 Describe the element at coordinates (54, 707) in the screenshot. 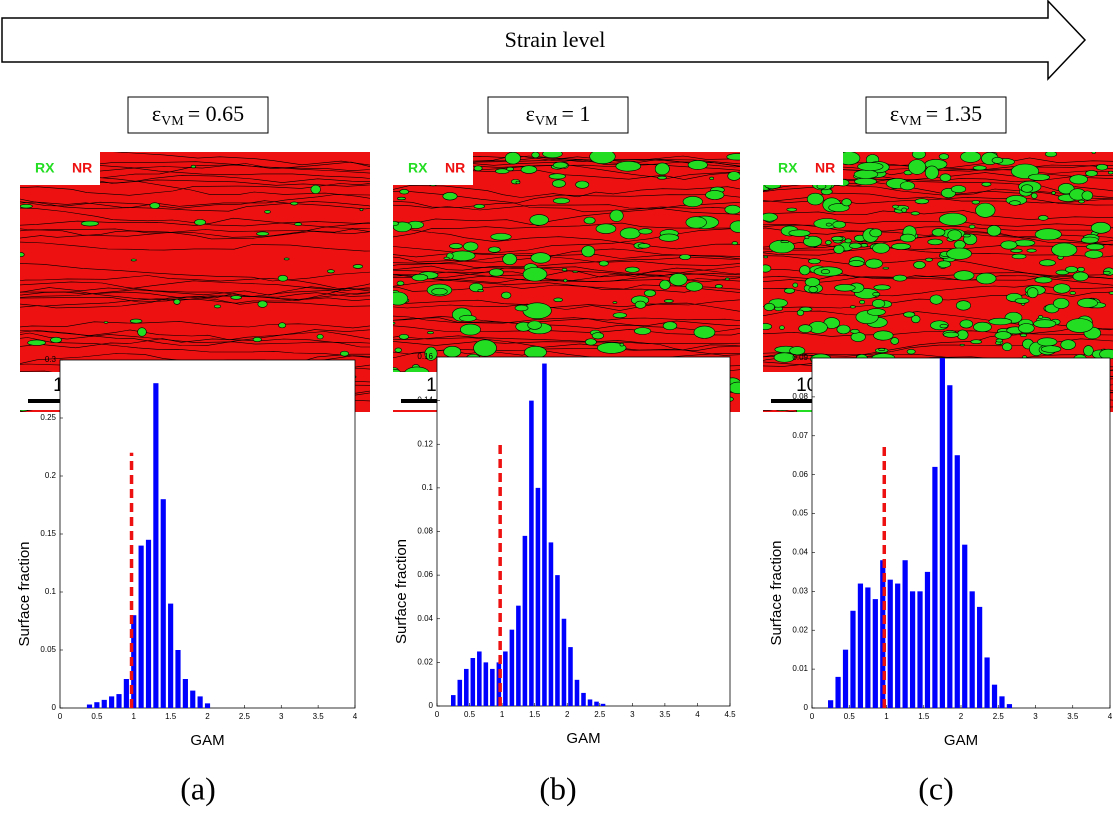

I see `y-tick-label: 0` at that location.